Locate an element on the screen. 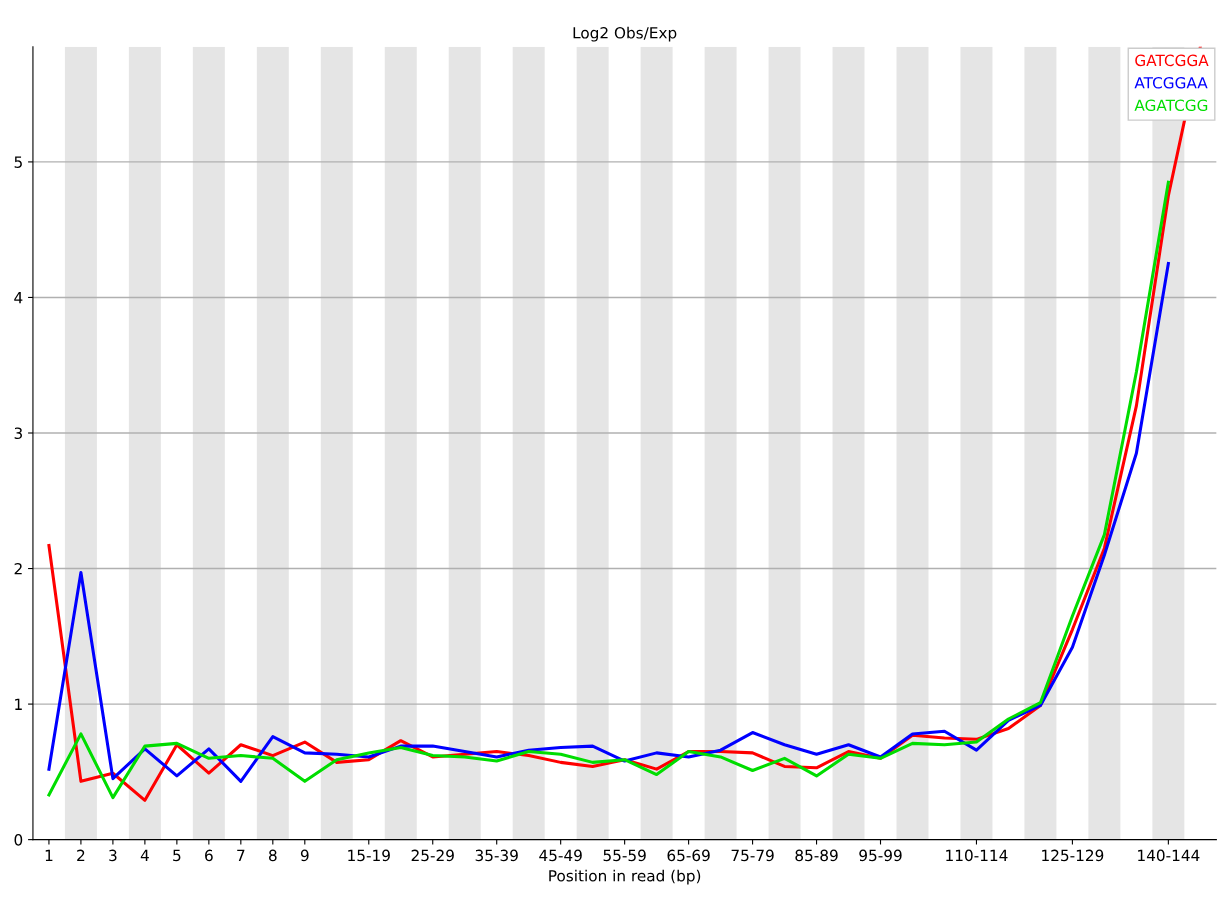 This screenshot has height=898, width=1220. x-tick-label: 65-69 is located at coordinates (688, 855).